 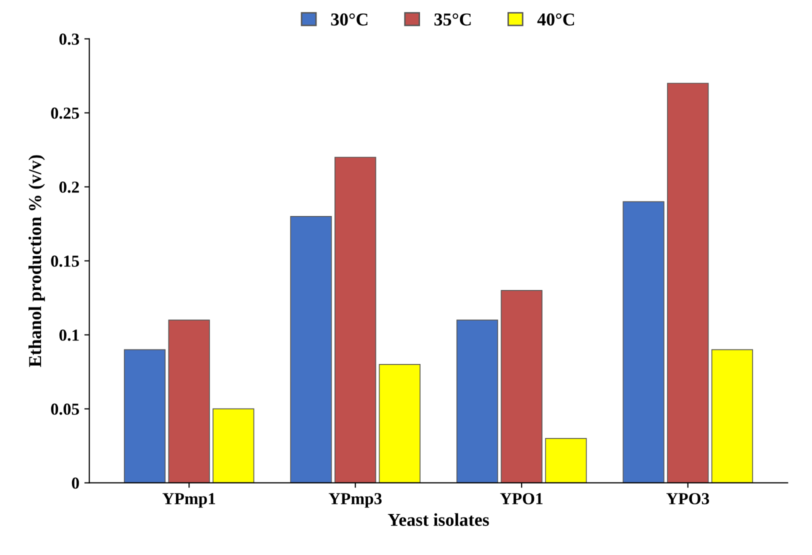 I want to click on x-tick-label: YPmp3, so click(x=355, y=500).